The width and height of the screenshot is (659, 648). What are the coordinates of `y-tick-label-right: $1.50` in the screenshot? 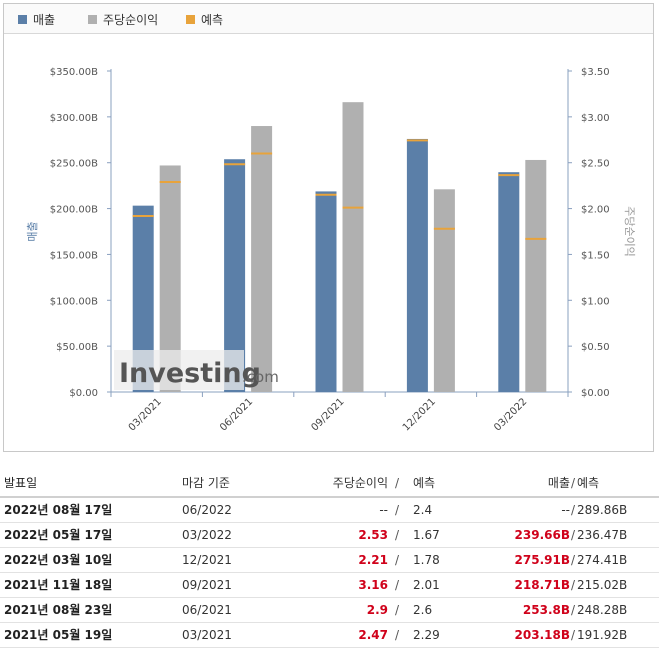 It's located at (595, 255).